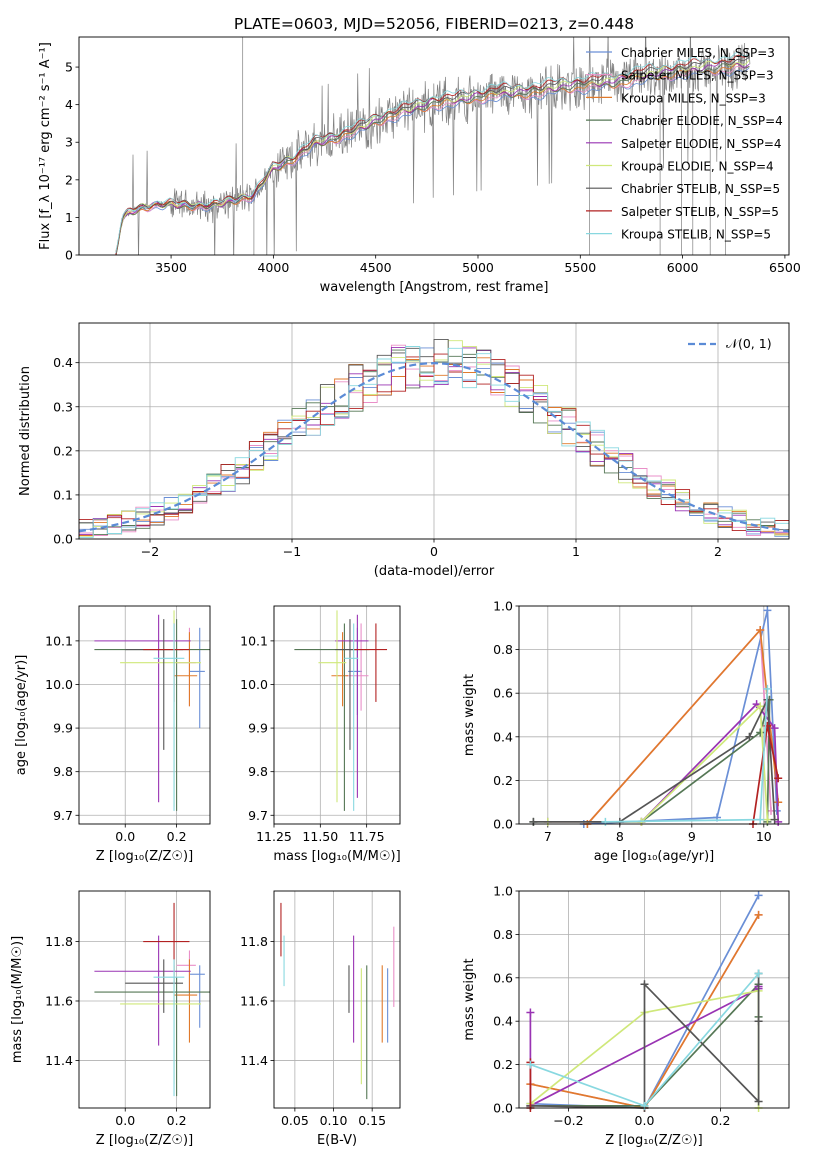 The height and width of the screenshot is (1170, 819). Describe the element at coordinates (254, 941) in the screenshot. I see `y-tick-label: 11.8` at that location.